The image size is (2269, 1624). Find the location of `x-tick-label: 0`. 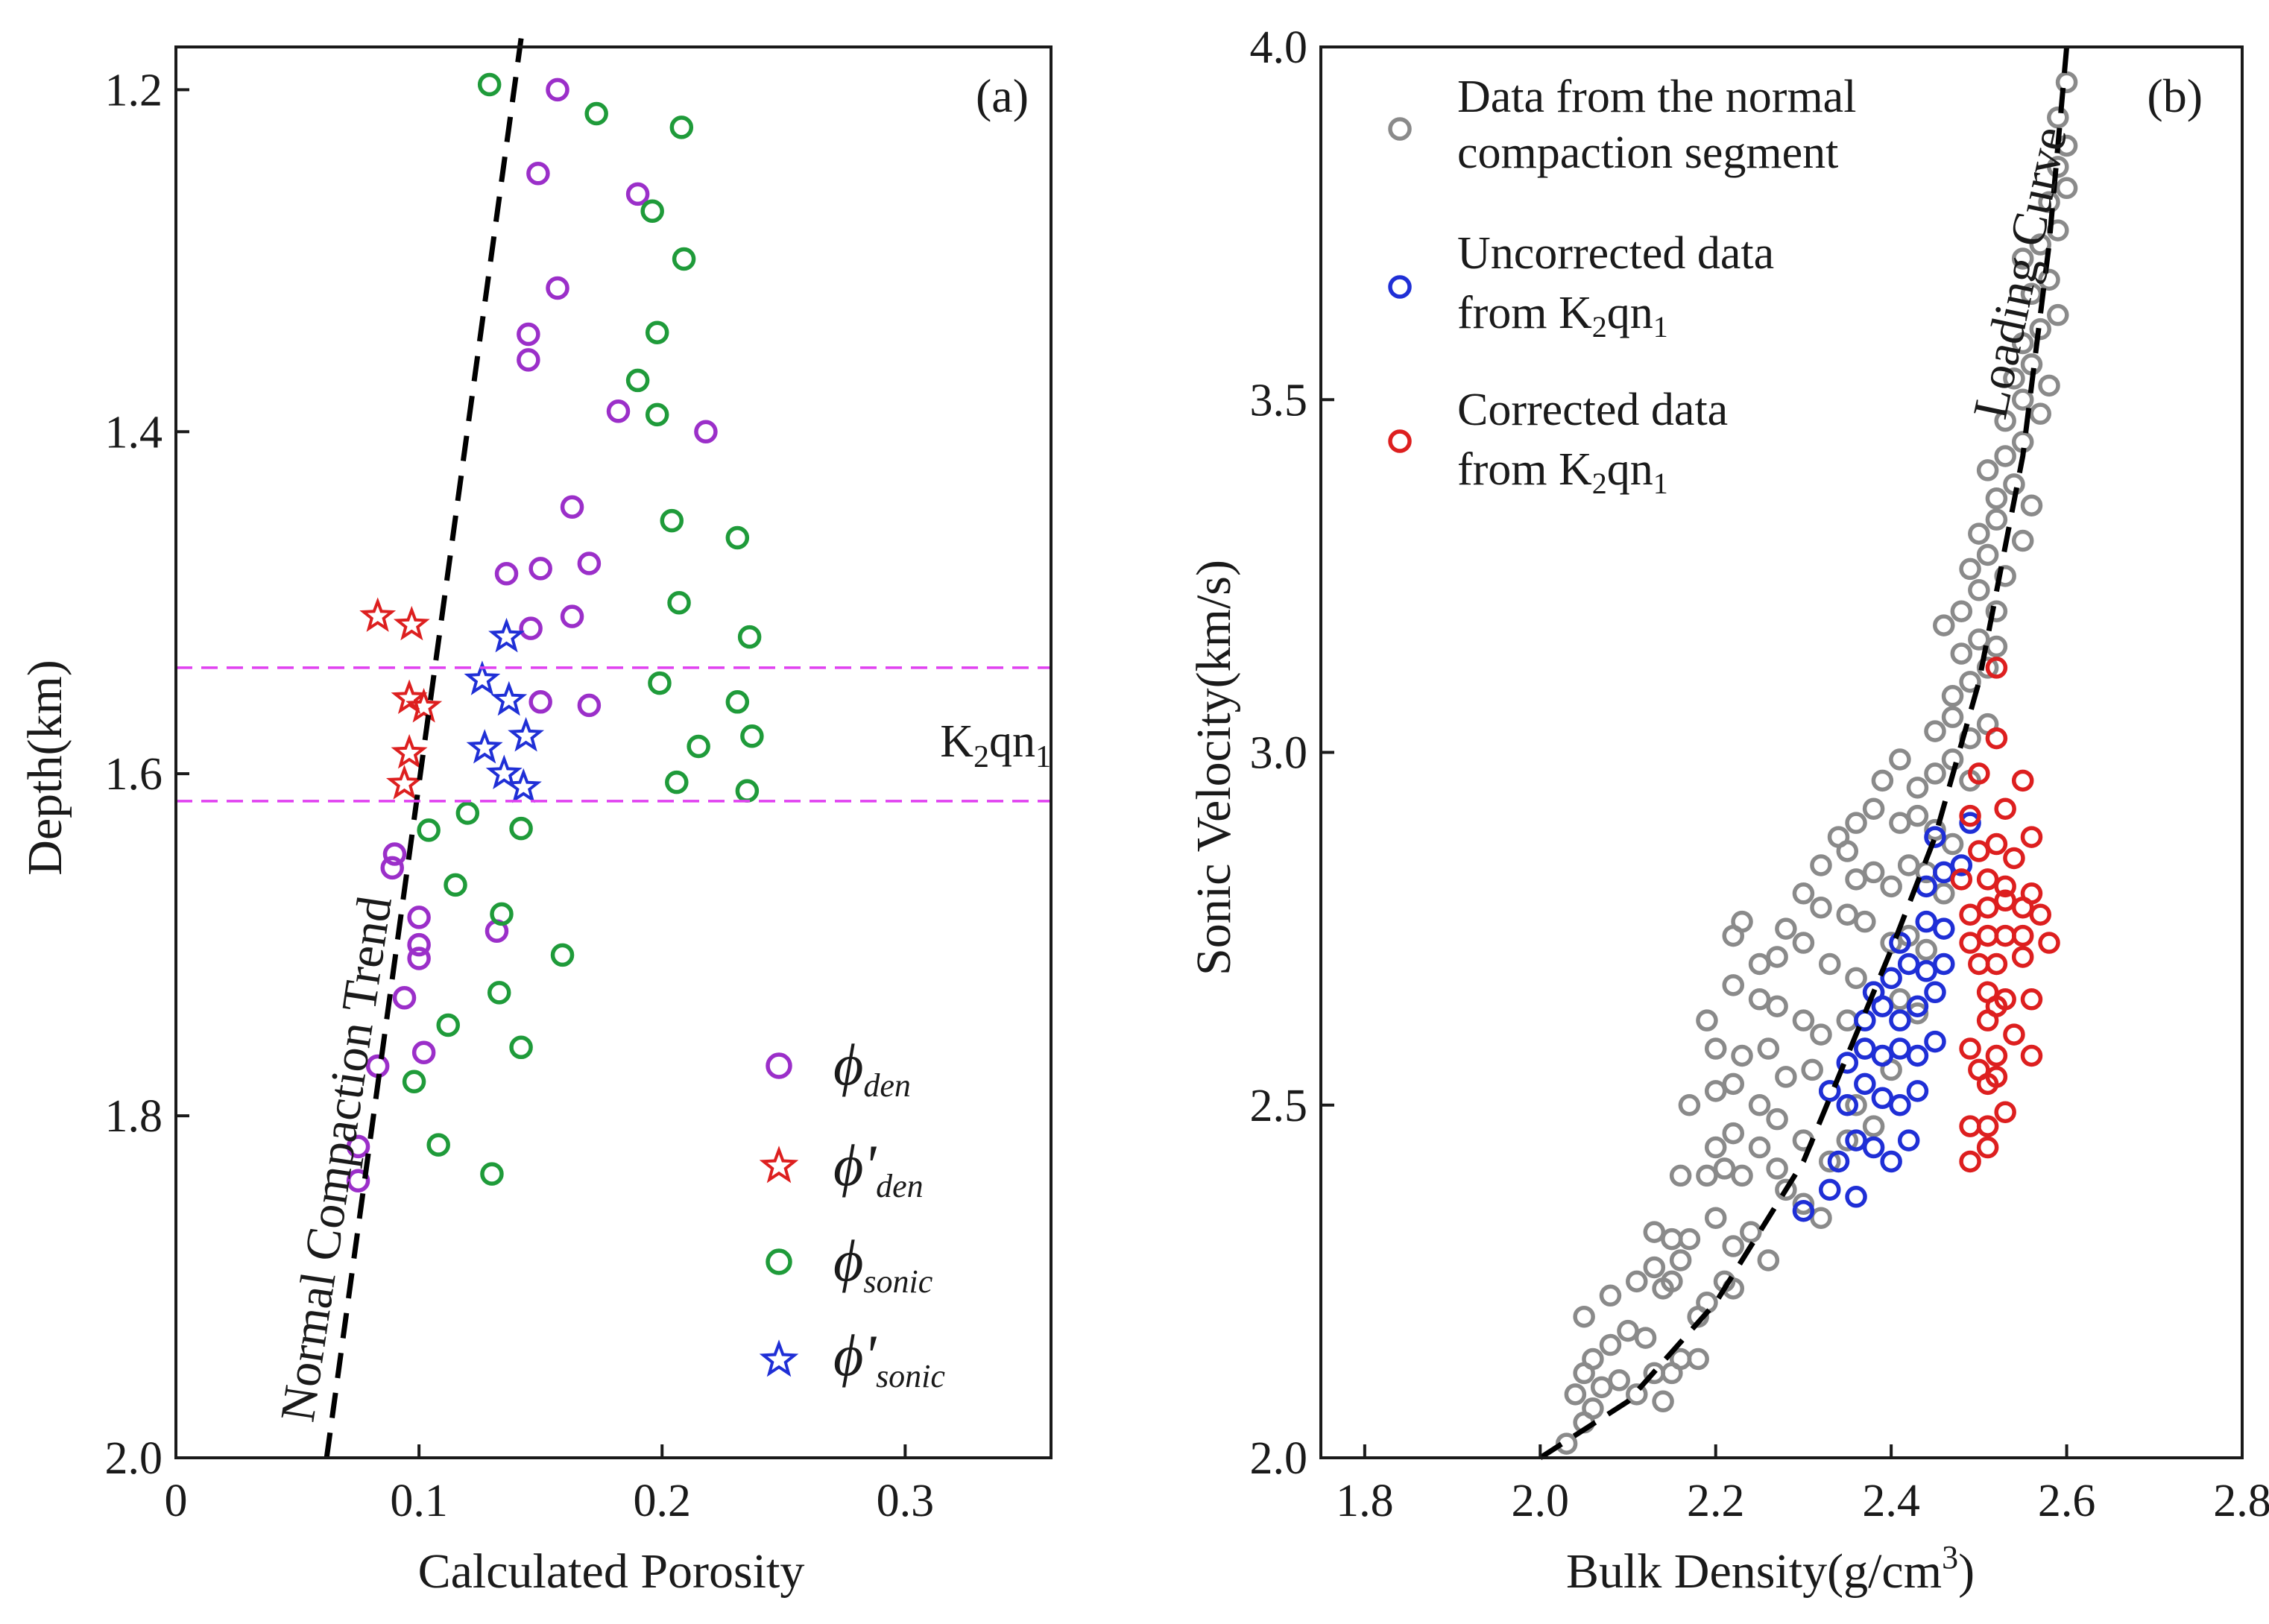

x-tick-label: 0 is located at coordinates (177, 1501).